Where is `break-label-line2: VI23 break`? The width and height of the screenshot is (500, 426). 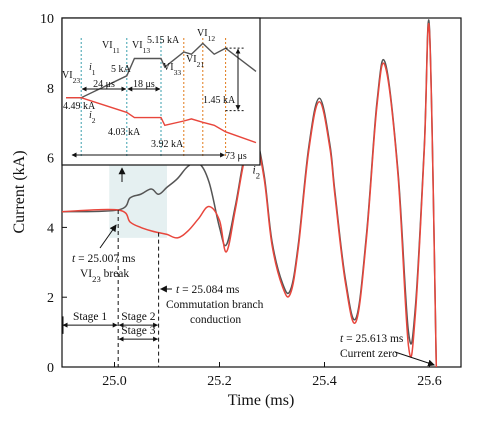
break-label-line2: VI23 break is located at coordinates (104, 276).